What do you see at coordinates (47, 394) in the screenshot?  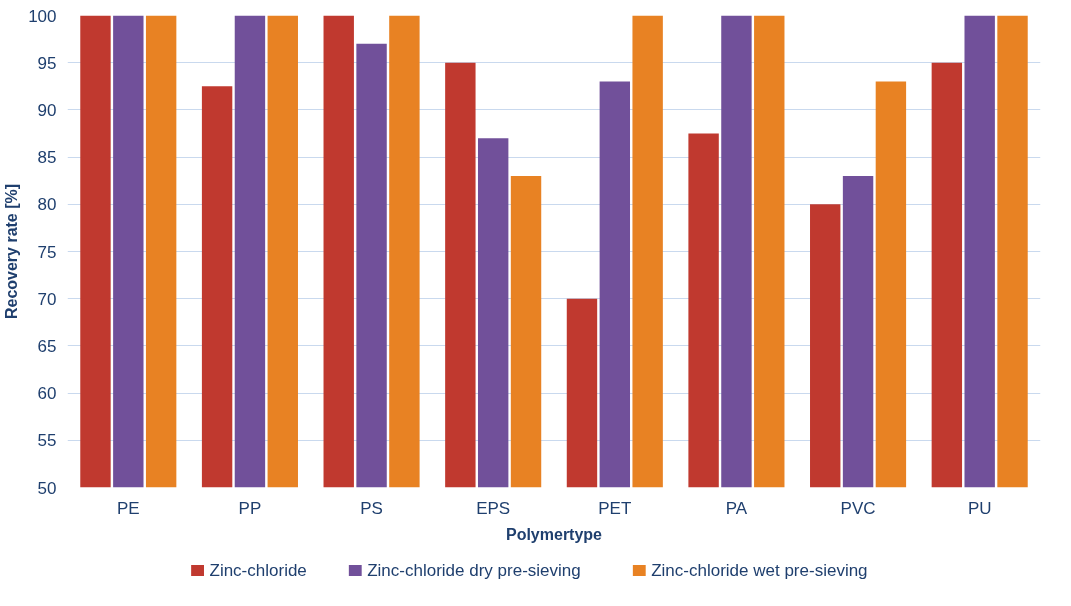 I see `y-tick-label: 60` at bounding box center [47, 394].